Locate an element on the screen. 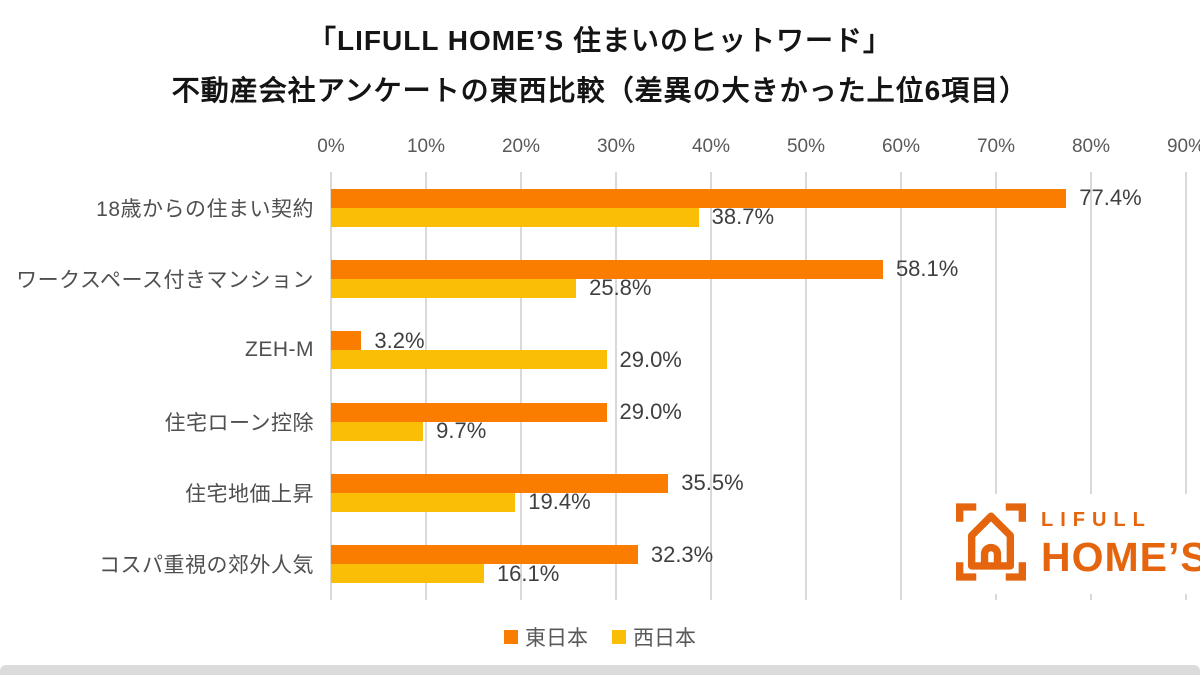  legend-swatch-east is located at coordinates (511, 637).